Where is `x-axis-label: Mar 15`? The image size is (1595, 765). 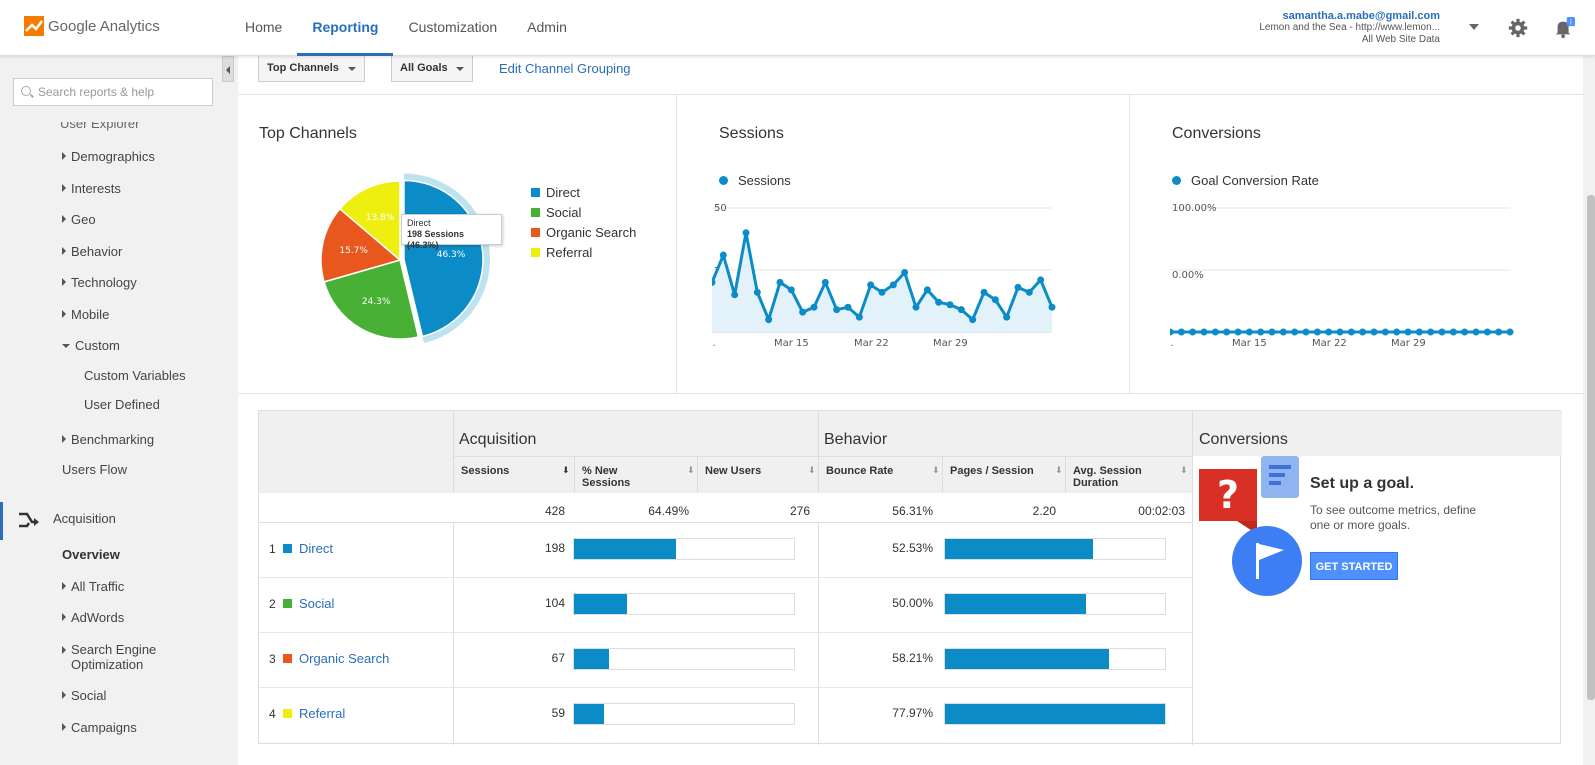
x-axis-label: Mar 15 is located at coordinates (1249, 343).